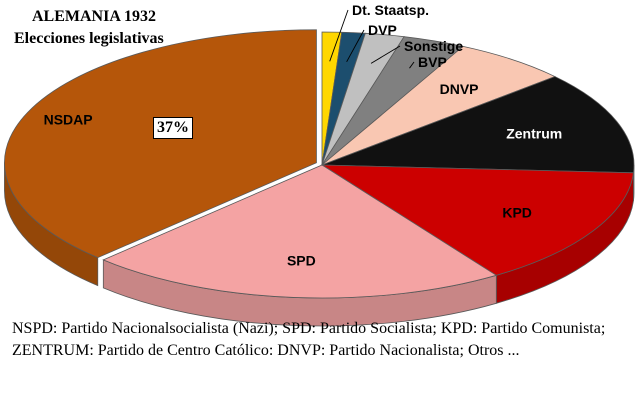  What do you see at coordinates (173, 128) in the screenshot?
I see `nsdap-percent-annotation: 37%` at bounding box center [173, 128].